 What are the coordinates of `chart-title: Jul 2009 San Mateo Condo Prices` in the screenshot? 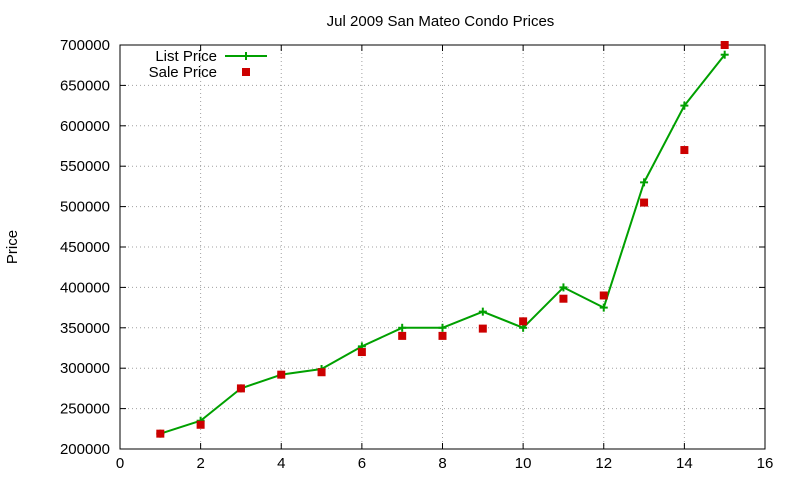 It's located at (441, 21).